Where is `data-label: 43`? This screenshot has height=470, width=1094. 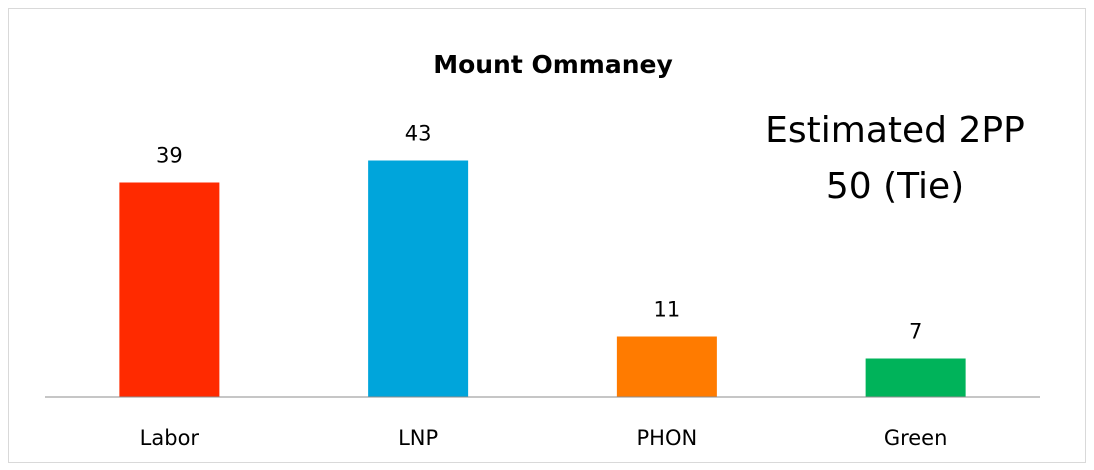 data-label: 43 is located at coordinates (418, 134).